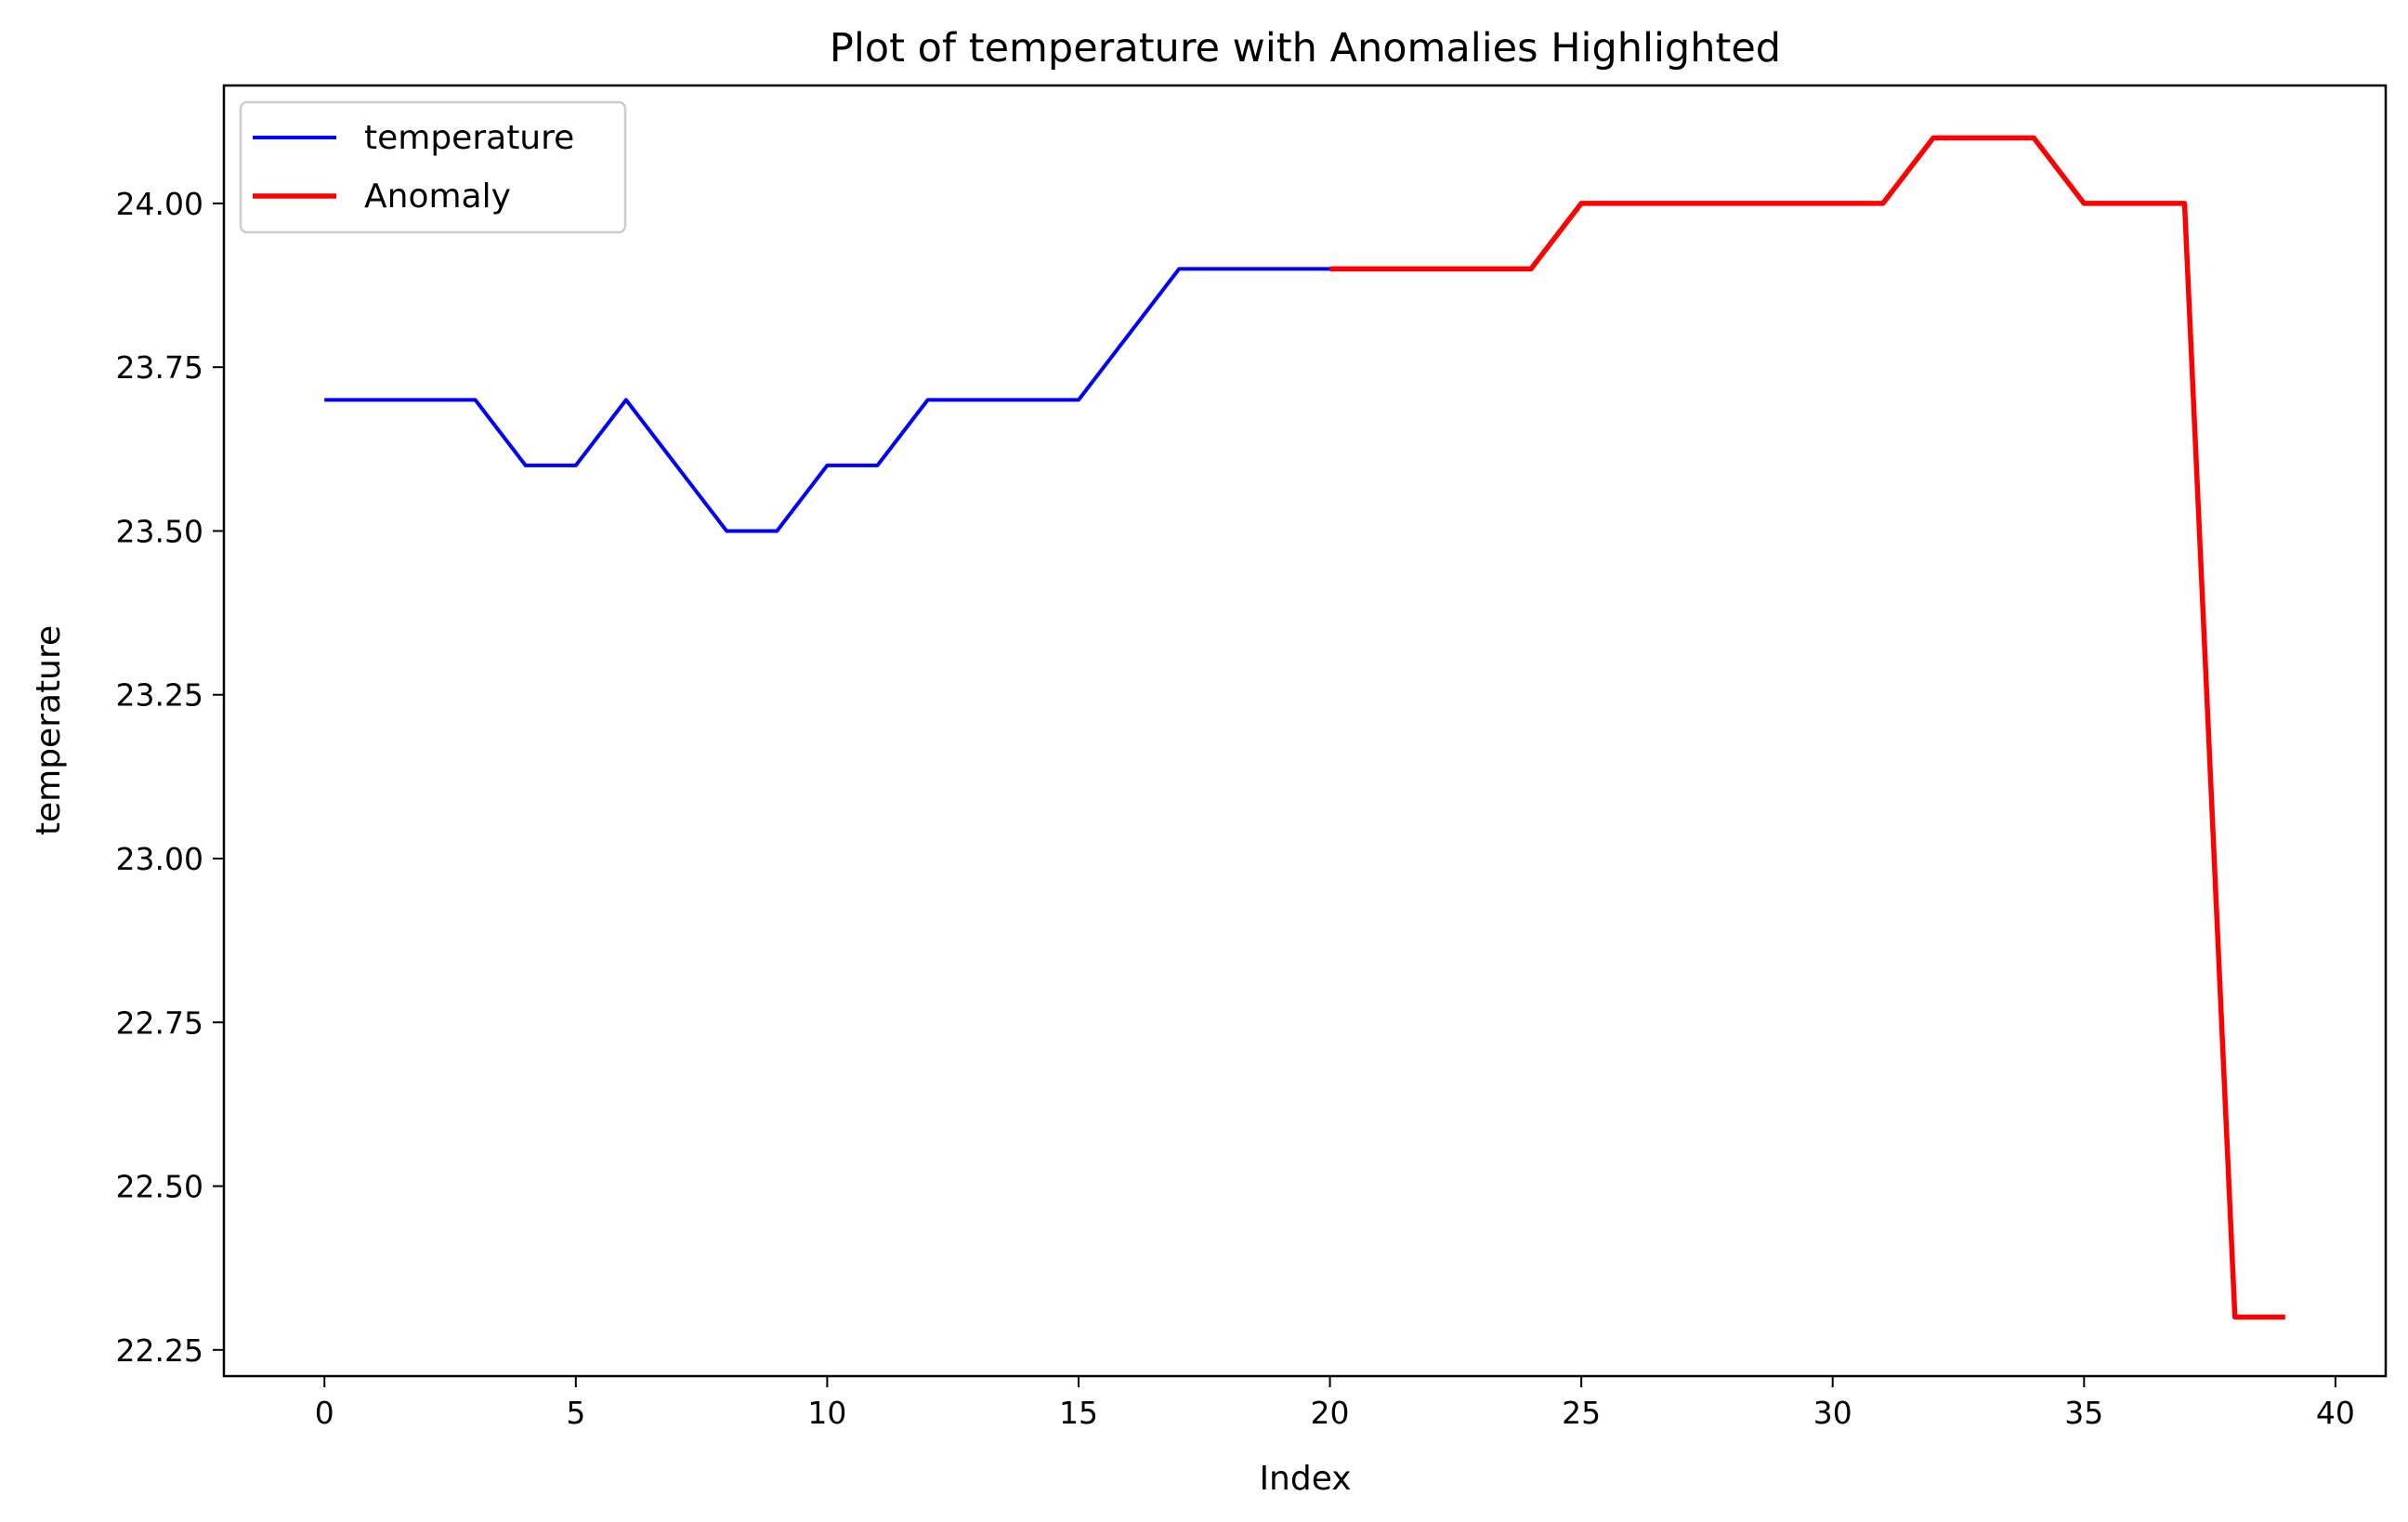  Describe the element at coordinates (437, 197) in the screenshot. I see `legend-label-anomaly: Anomaly` at that location.